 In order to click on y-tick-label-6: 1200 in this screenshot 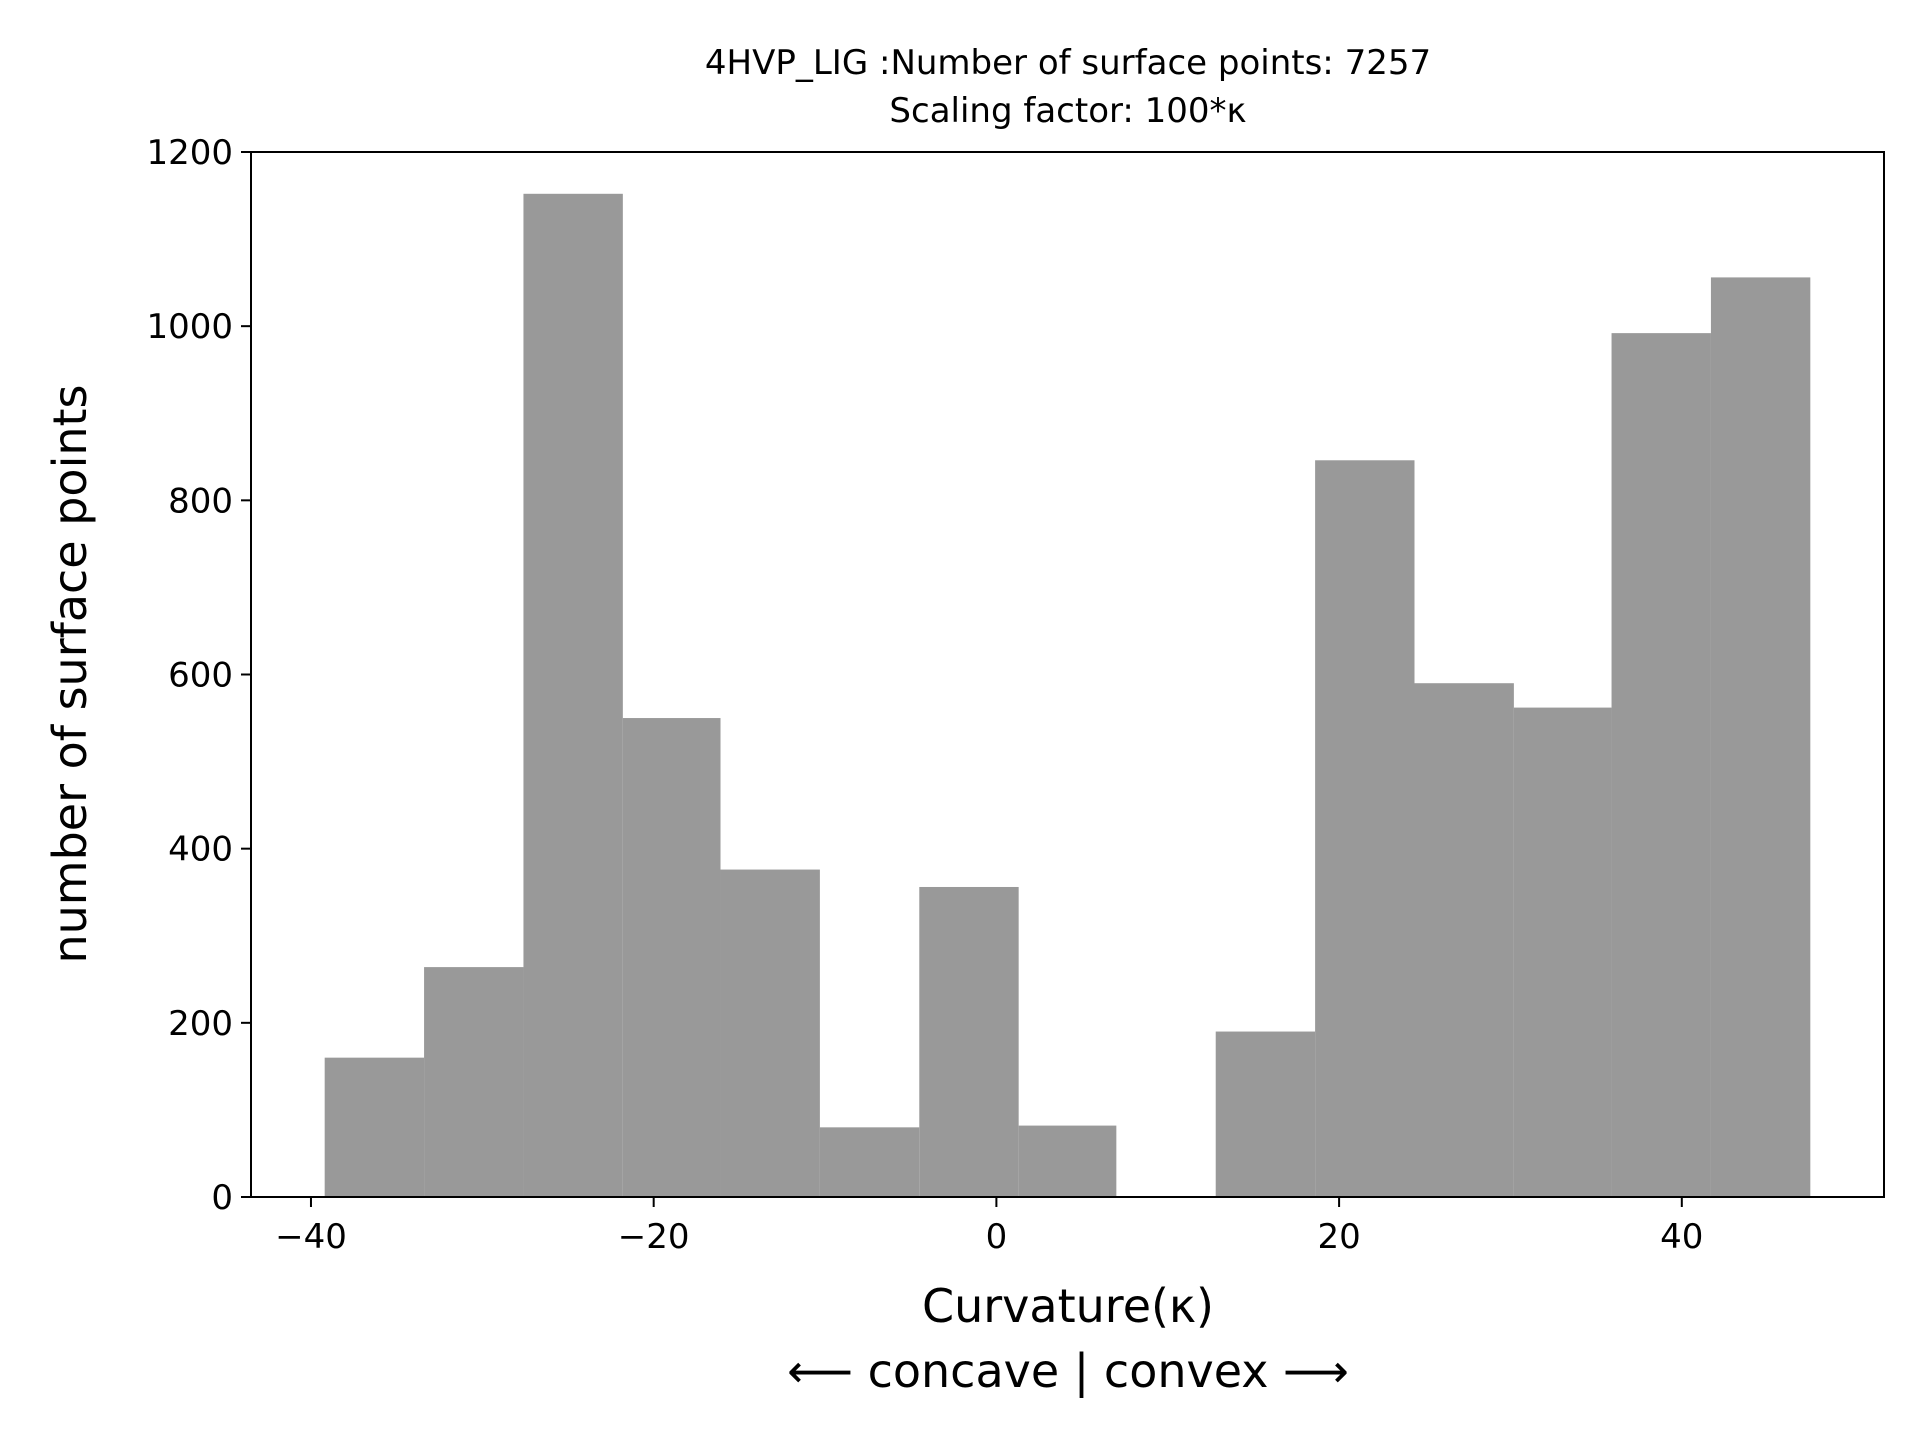, I will do `click(189, 153)`.